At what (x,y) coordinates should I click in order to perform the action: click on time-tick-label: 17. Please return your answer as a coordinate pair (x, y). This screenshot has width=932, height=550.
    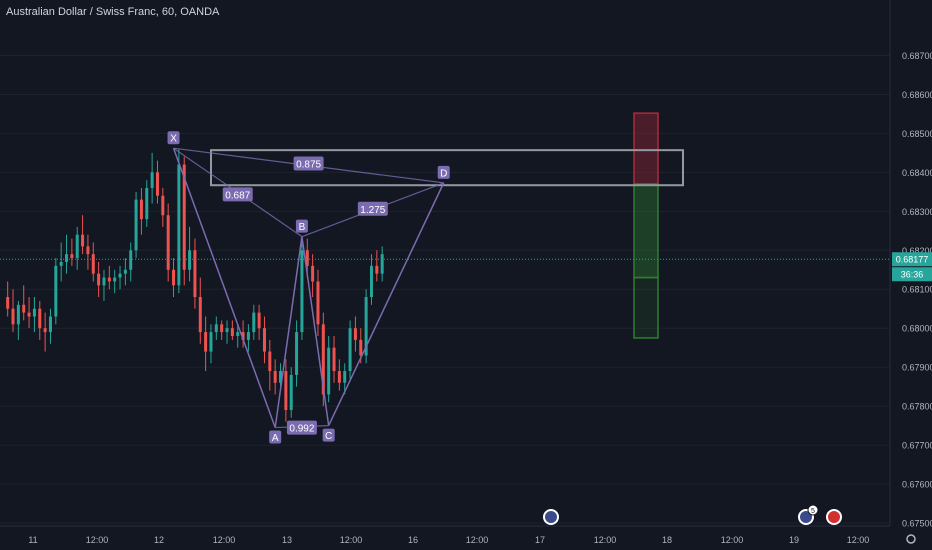
    Looking at the image, I should click on (540, 540).